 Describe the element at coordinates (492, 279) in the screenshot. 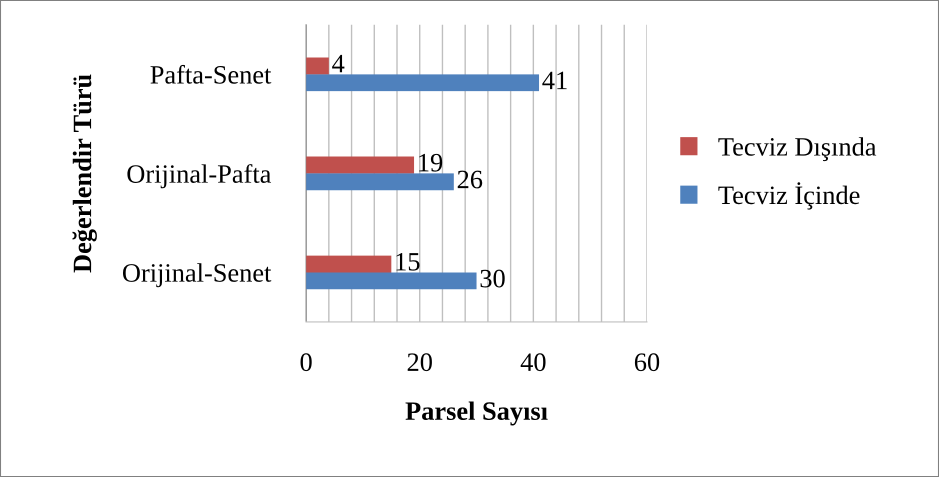

I see `data-label: 30` at that location.